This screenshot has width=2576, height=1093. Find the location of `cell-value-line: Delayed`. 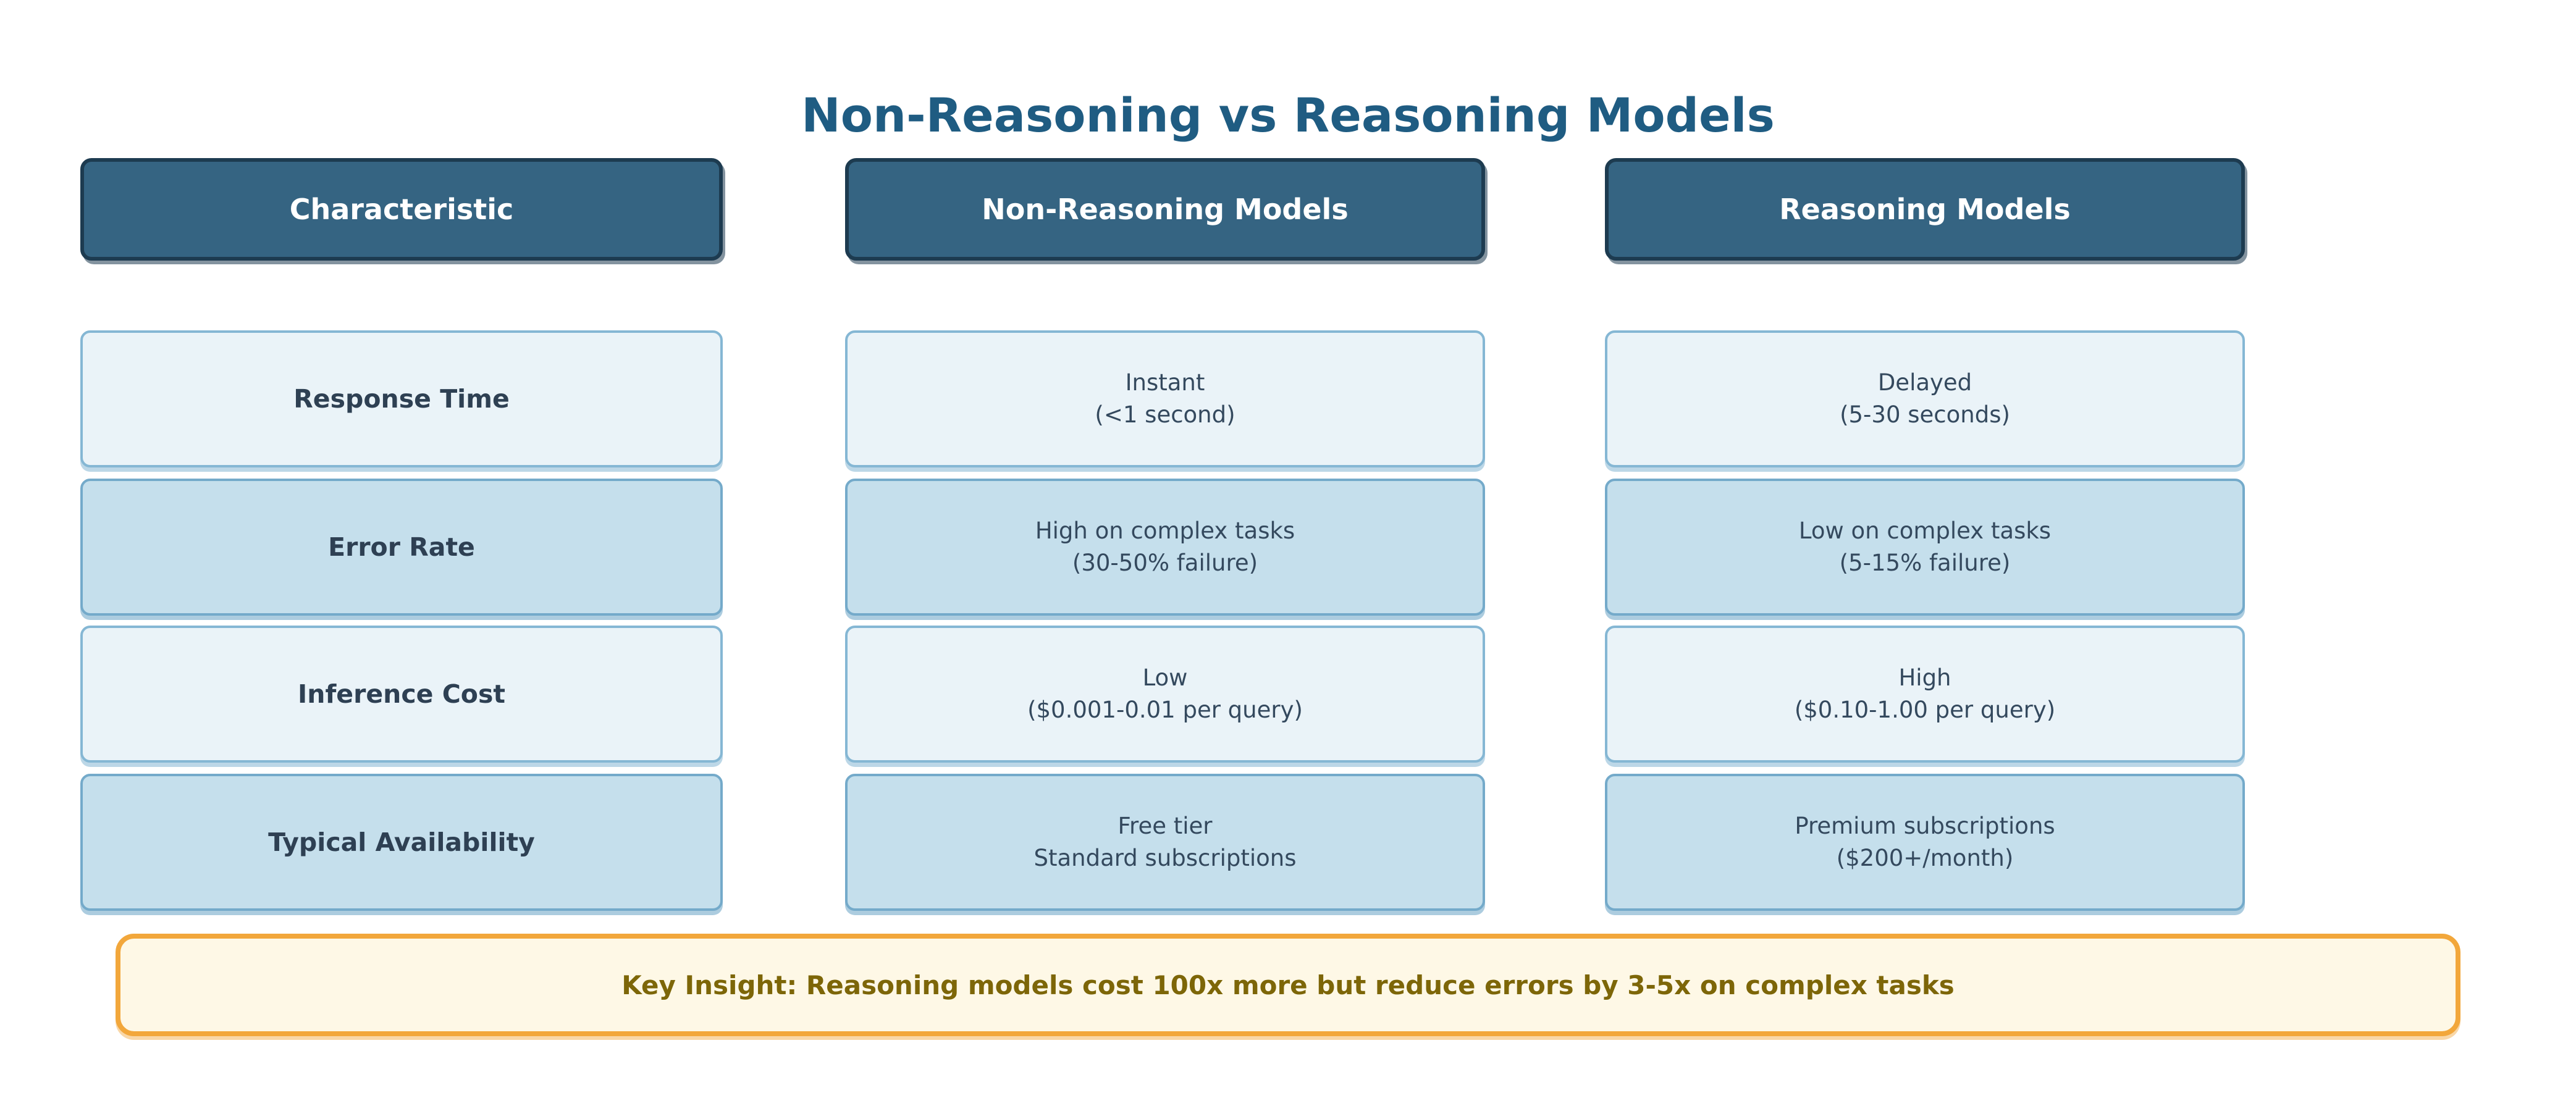

cell-value-line: Delayed is located at coordinates (1924, 382).